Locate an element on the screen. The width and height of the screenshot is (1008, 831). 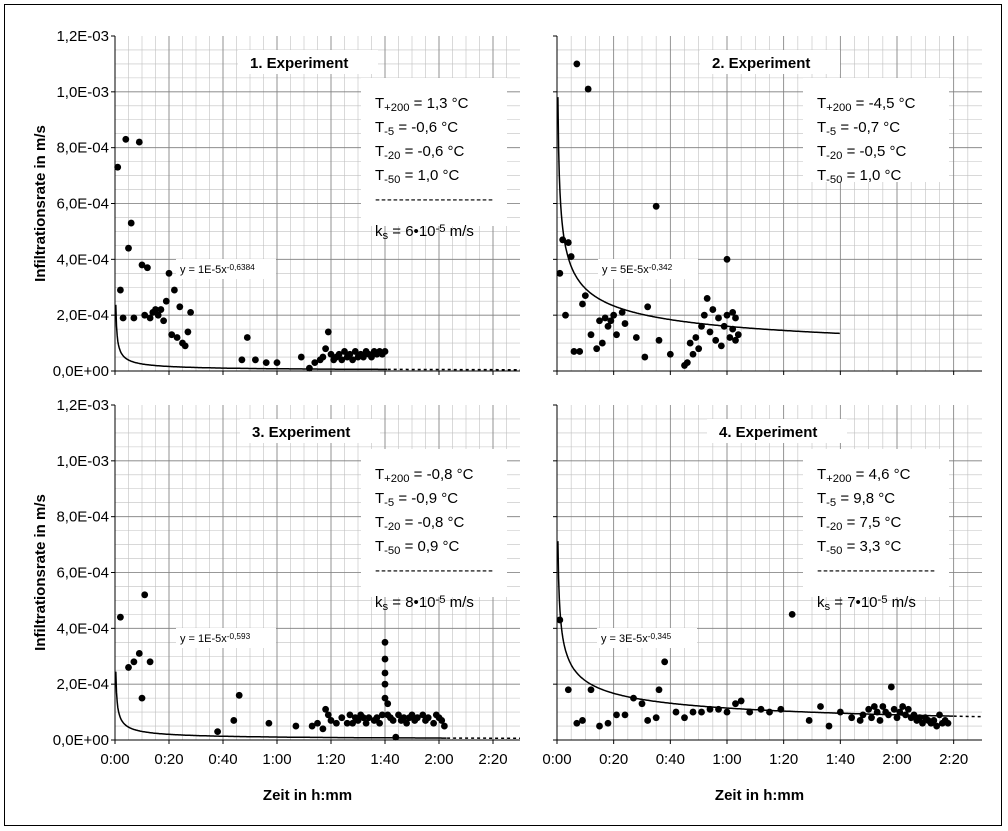
panel-title: 2. Experiment is located at coordinates (761, 63).